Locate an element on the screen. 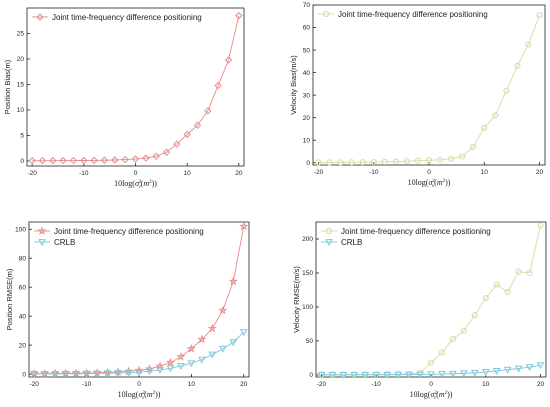 This screenshot has height=407, width=550. x-tick-label: 10 is located at coordinates (188, 173).